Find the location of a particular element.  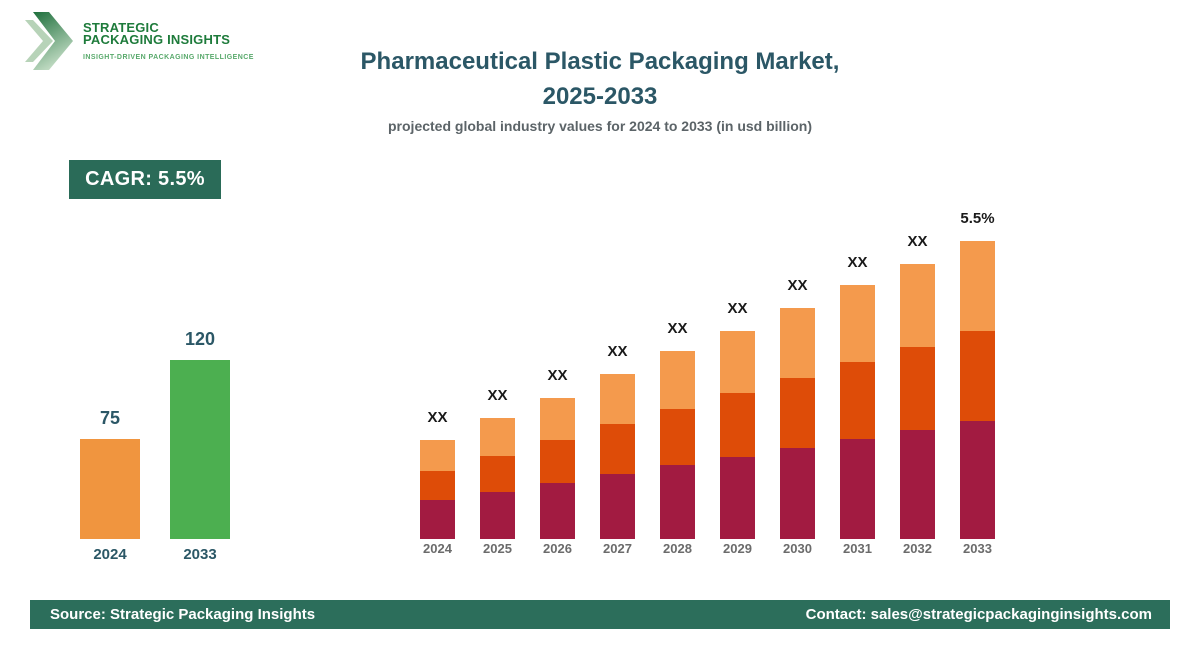

bar-year-label: 2028 is located at coordinates (677, 548).